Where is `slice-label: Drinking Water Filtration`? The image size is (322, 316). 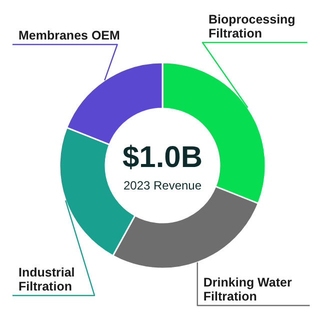
slice-label: Drinking Water Filtration is located at coordinates (247, 290).